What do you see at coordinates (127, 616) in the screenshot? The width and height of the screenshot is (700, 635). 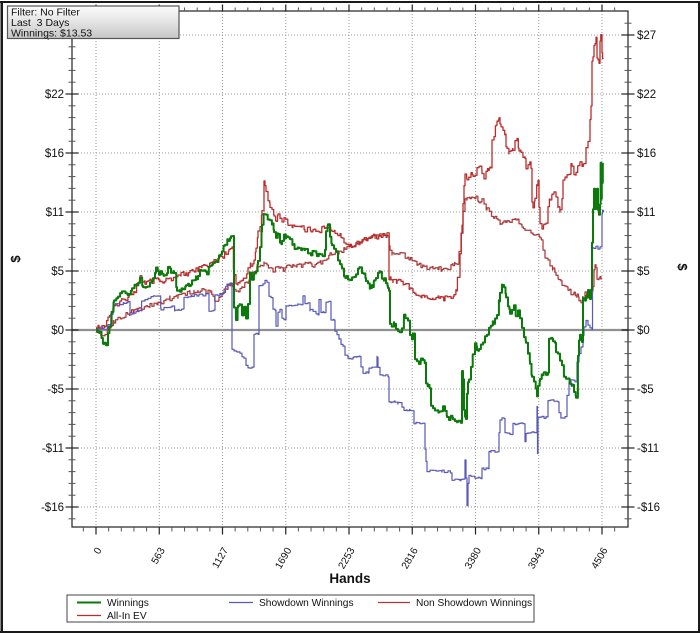 I see `svg-text: All-In EV` at bounding box center [127, 616].